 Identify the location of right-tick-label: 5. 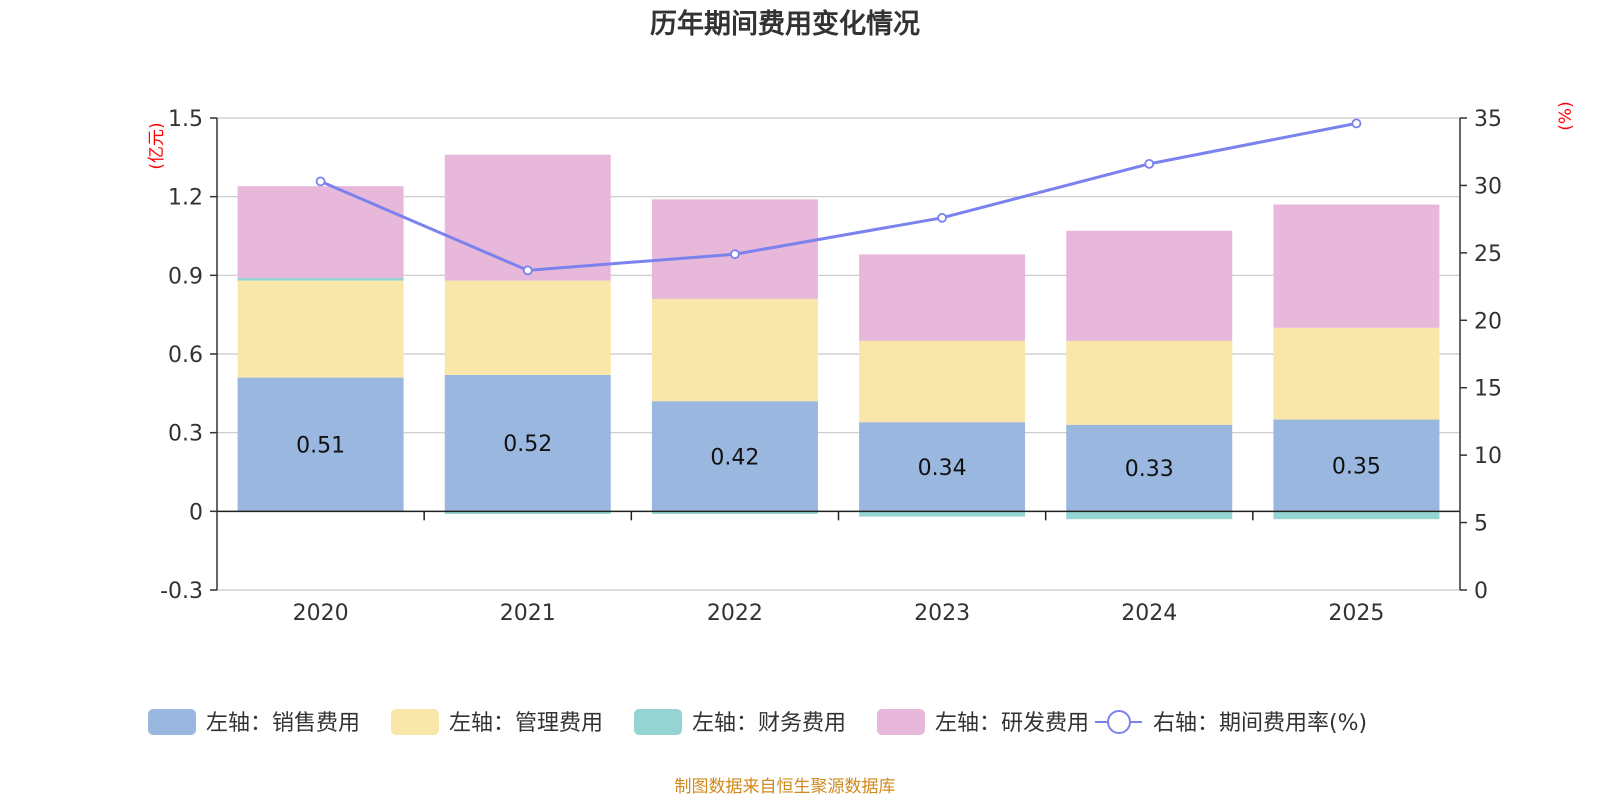
(1481, 524).